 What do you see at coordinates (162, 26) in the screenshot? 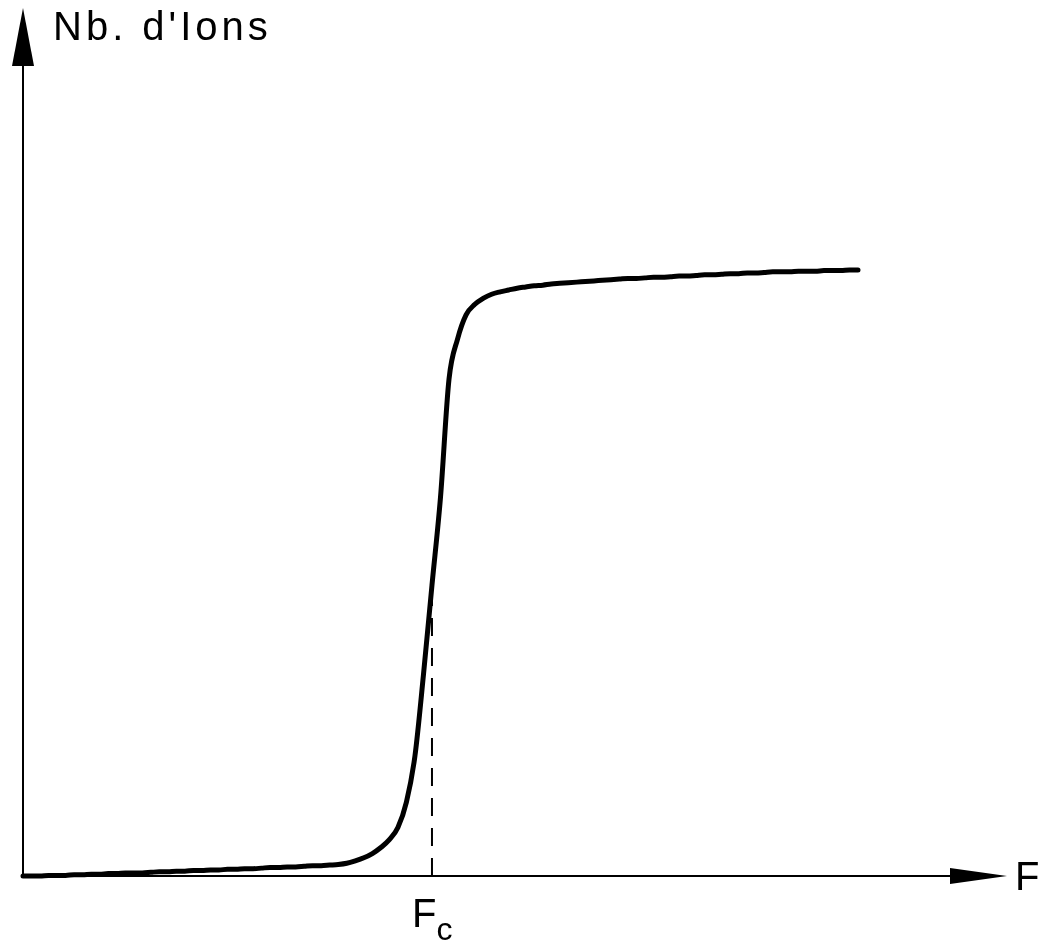
I see `text: Nb. d'Ions` at bounding box center [162, 26].